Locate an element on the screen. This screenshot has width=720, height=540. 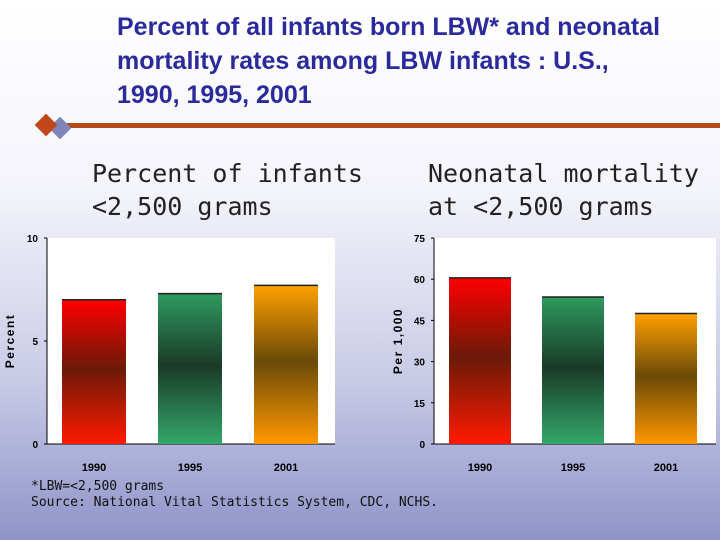
y-tick-label: 75 is located at coordinates (420, 239).